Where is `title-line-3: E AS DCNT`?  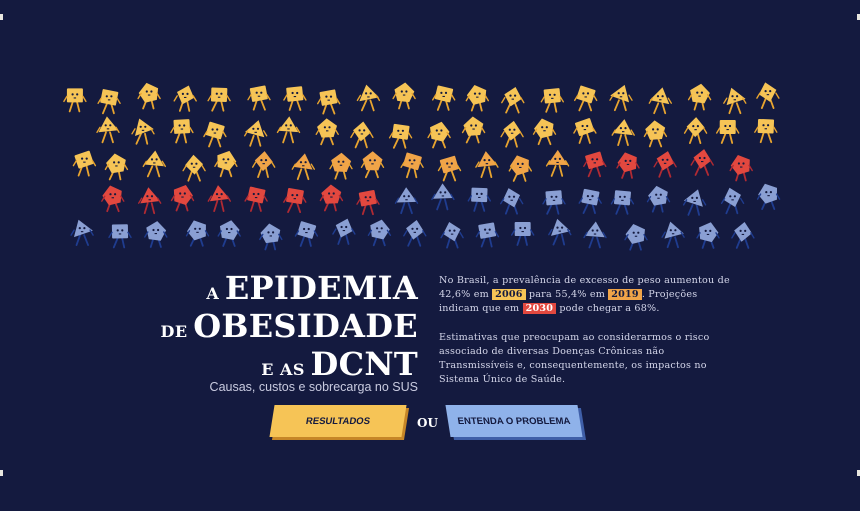 title-line-3: E AS DCNT is located at coordinates (284, 364).